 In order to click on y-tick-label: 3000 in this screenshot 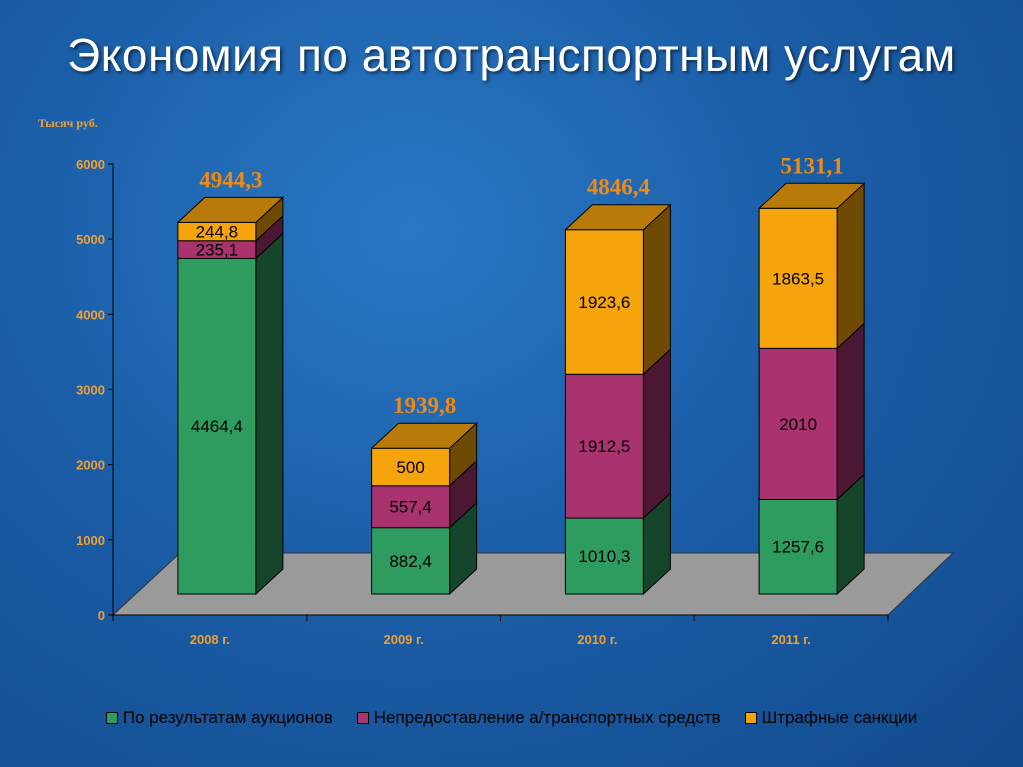, I will do `click(90, 390)`.